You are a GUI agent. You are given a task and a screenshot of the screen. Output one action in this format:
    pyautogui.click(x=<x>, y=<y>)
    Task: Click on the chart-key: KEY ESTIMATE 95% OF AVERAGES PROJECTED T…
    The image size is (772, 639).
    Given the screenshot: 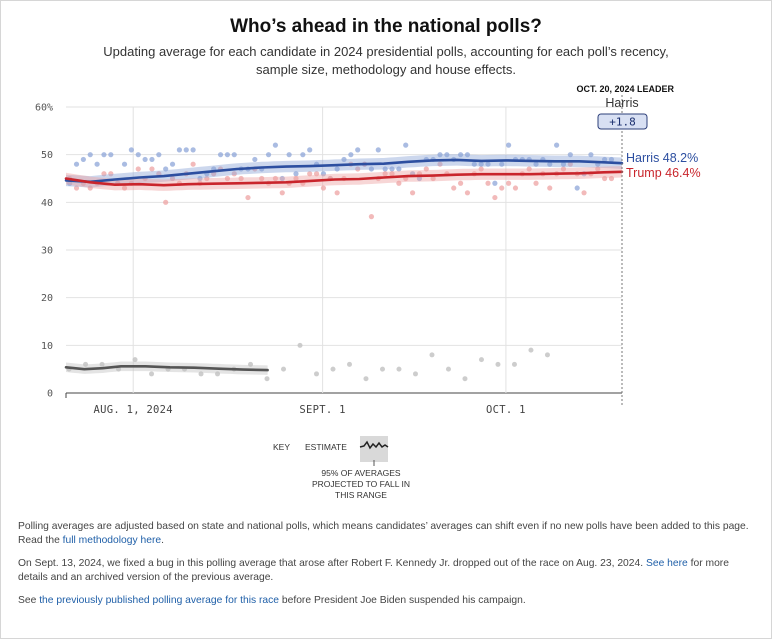 What is the action you would take?
    pyautogui.click(x=341, y=468)
    